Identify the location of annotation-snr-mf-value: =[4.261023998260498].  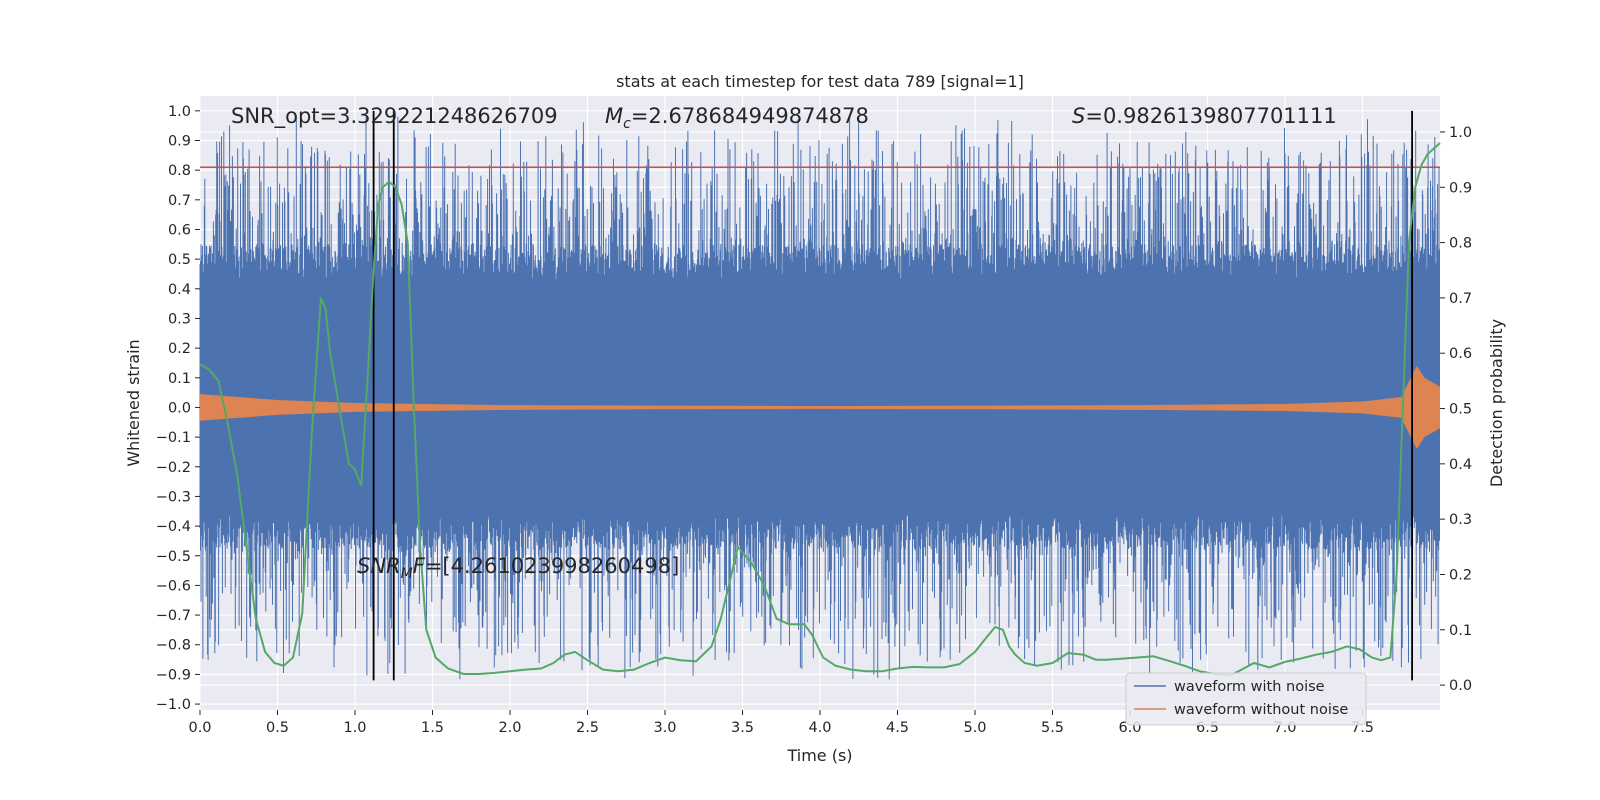
(552, 566).